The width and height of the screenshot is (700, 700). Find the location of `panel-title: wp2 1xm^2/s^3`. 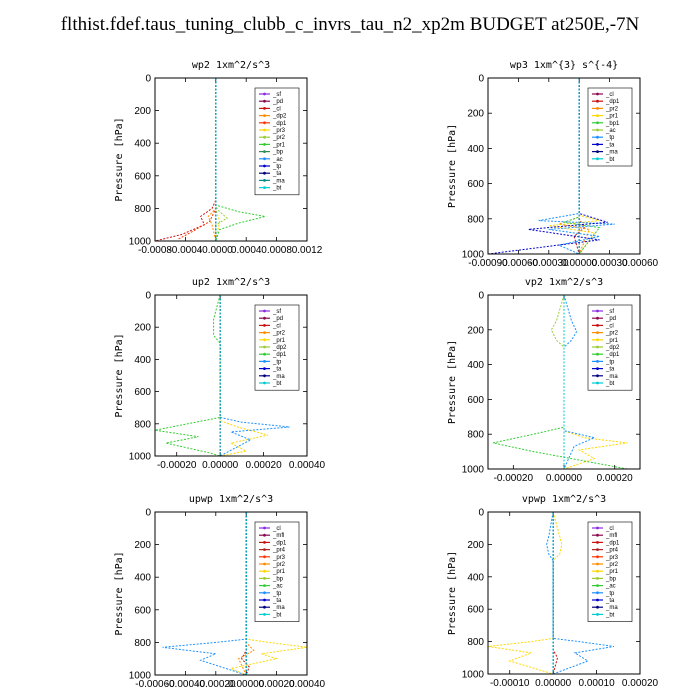

panel-title: wp2 1xm^2/s^3 is located at coordinates (231, 65).